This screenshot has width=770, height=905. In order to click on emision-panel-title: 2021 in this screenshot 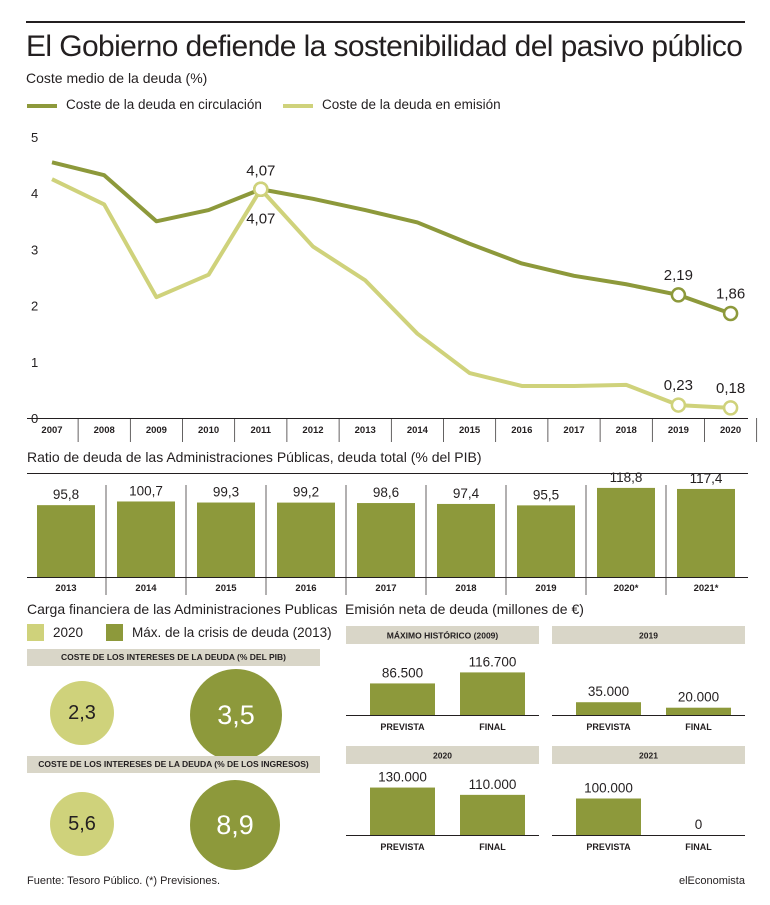, I will do `click(648, 756)`.